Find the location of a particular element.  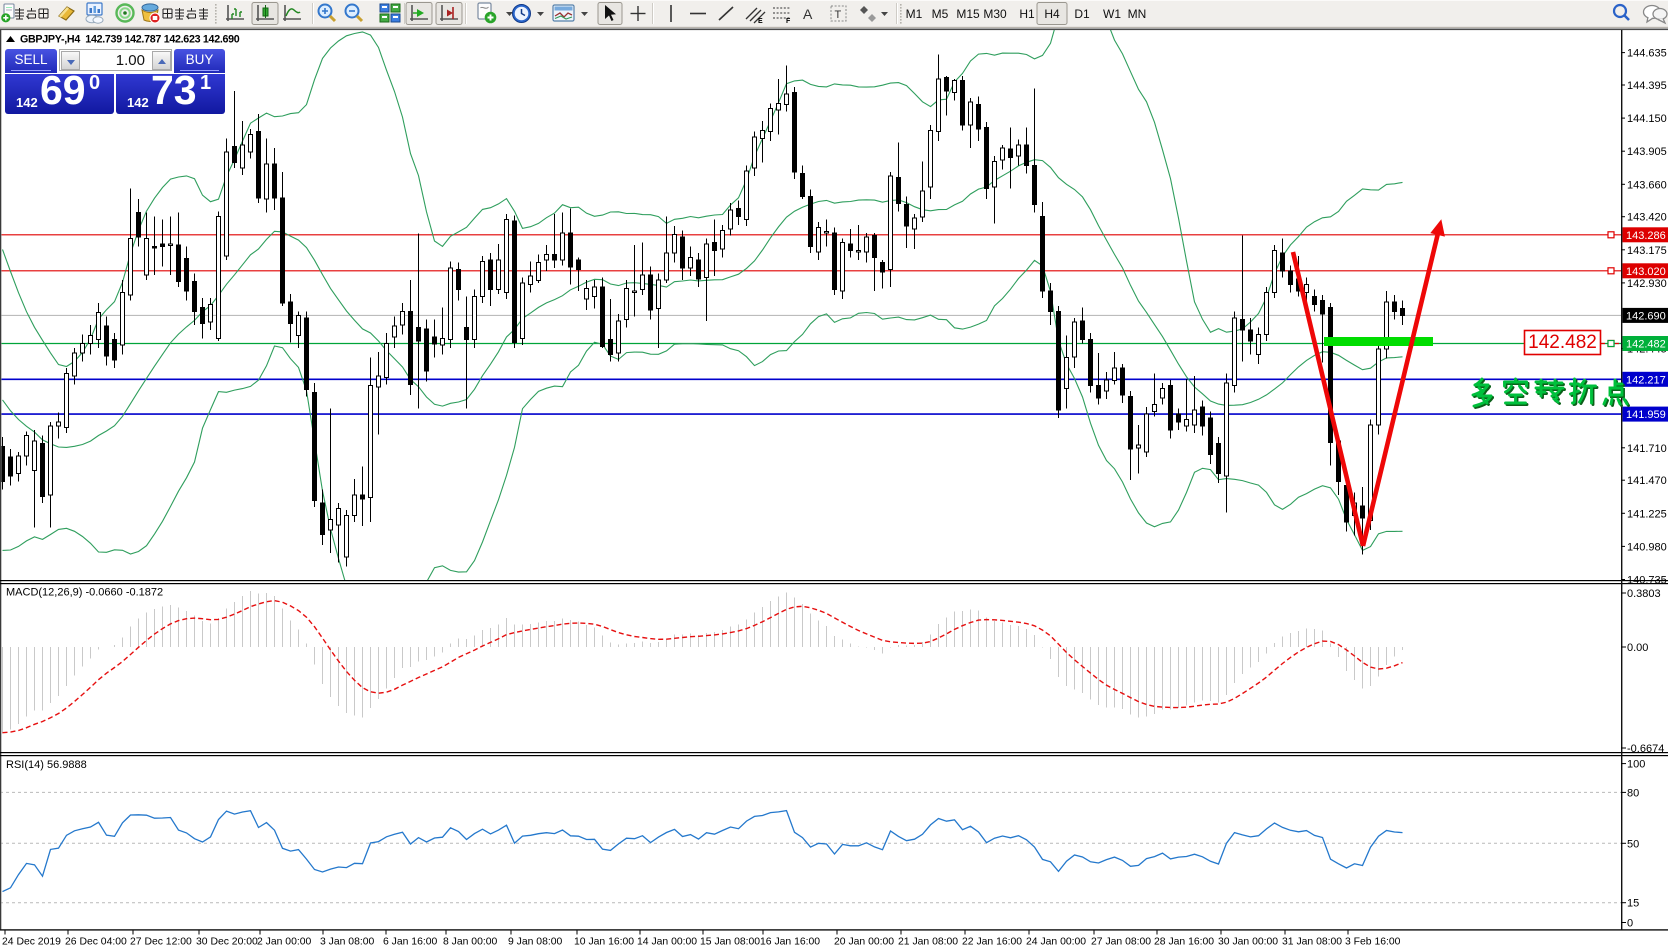

svg-text: MN is located at coordinates (1137, 14).